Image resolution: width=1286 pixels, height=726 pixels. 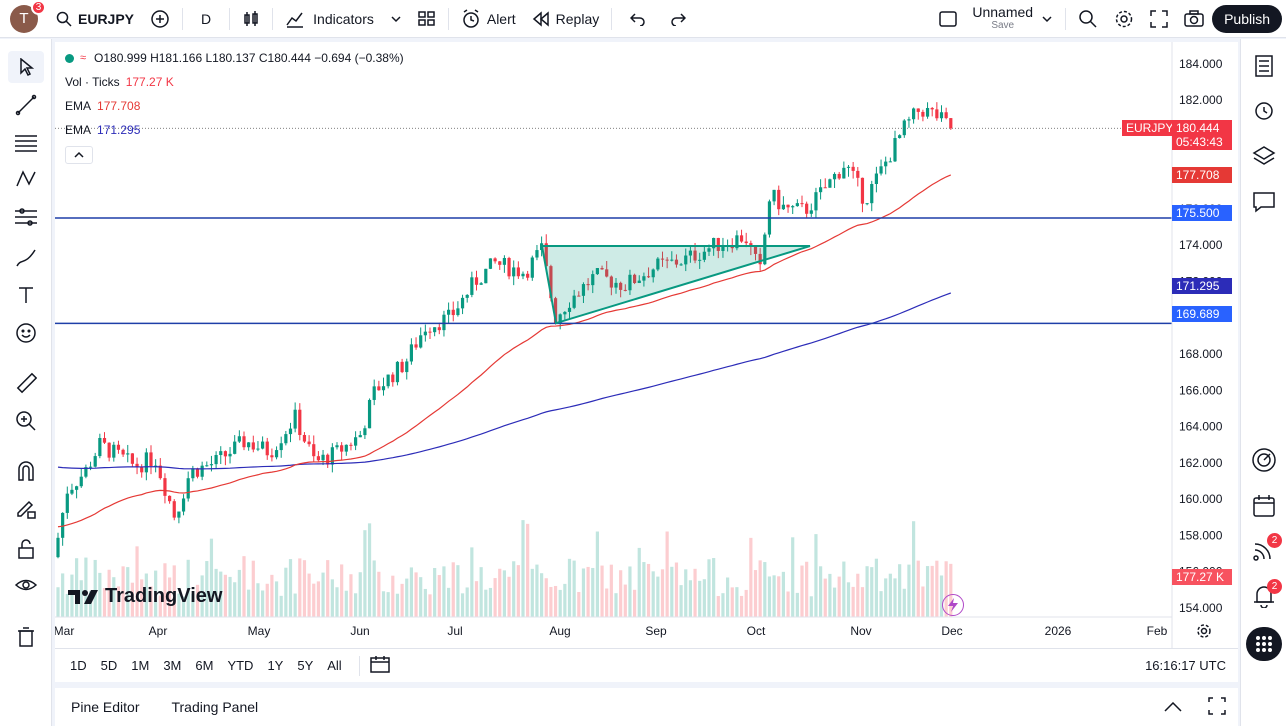 What do you see at coordinates (26, 471) in the screenshot?
I see `magnet-tool` at bounding box center [26, 471].